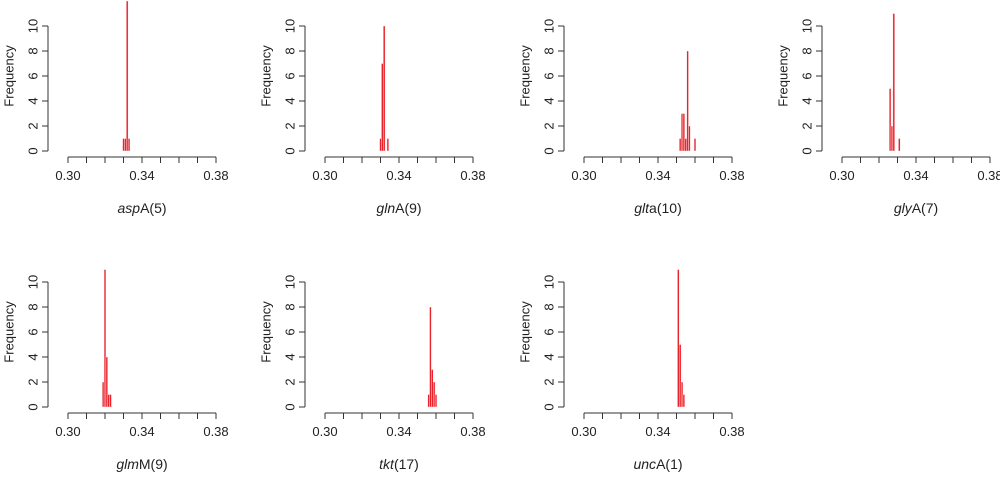 This screenshot has width=1000, height=479. Describe the element at coordinates (115, 108) in the screenshot. I see `panel-asp: 0 2 4 6 8 10 Frequency 0.30 0.34 0.38 aspA(5)` at that location.